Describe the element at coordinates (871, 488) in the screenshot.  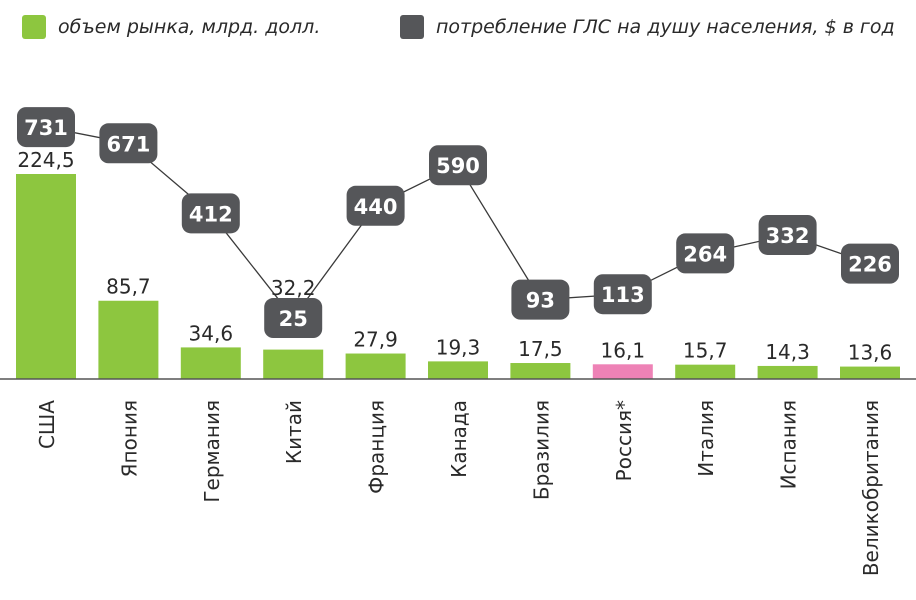
I see `category-label-великобритания: Великобритания` at that location.